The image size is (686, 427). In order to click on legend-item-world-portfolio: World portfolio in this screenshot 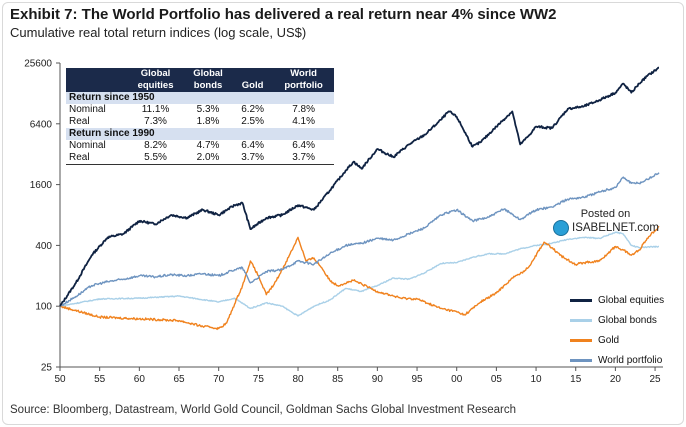, I will do `click(617, 360)`.